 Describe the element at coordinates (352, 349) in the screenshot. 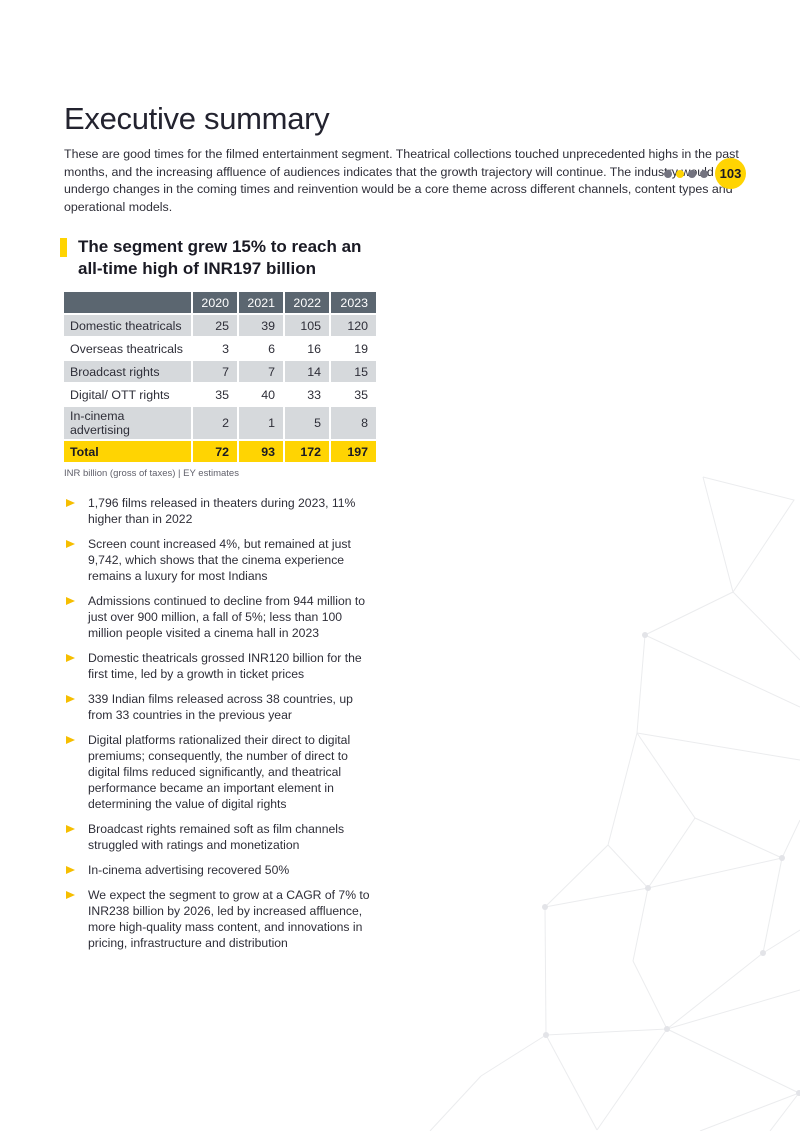

I see `cell-value: 19` at that location.